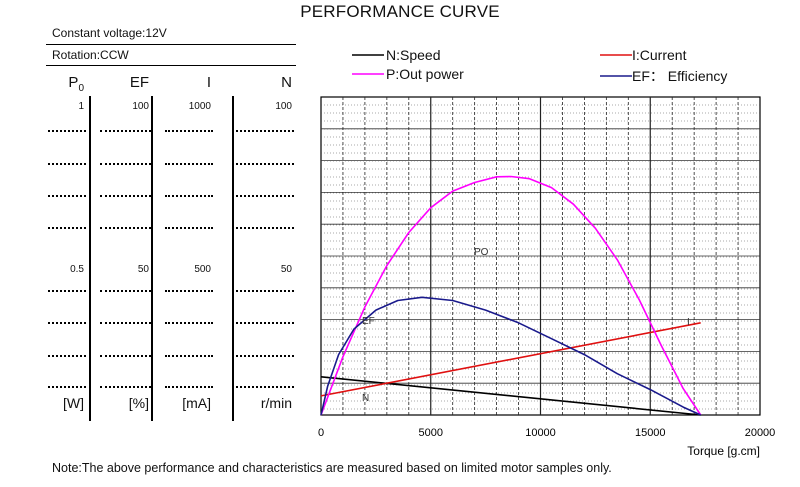  What do you see at coordinates (481, 252) in the screenshot?
I see `series-label-po: PO` at bounding box center [481, 252].